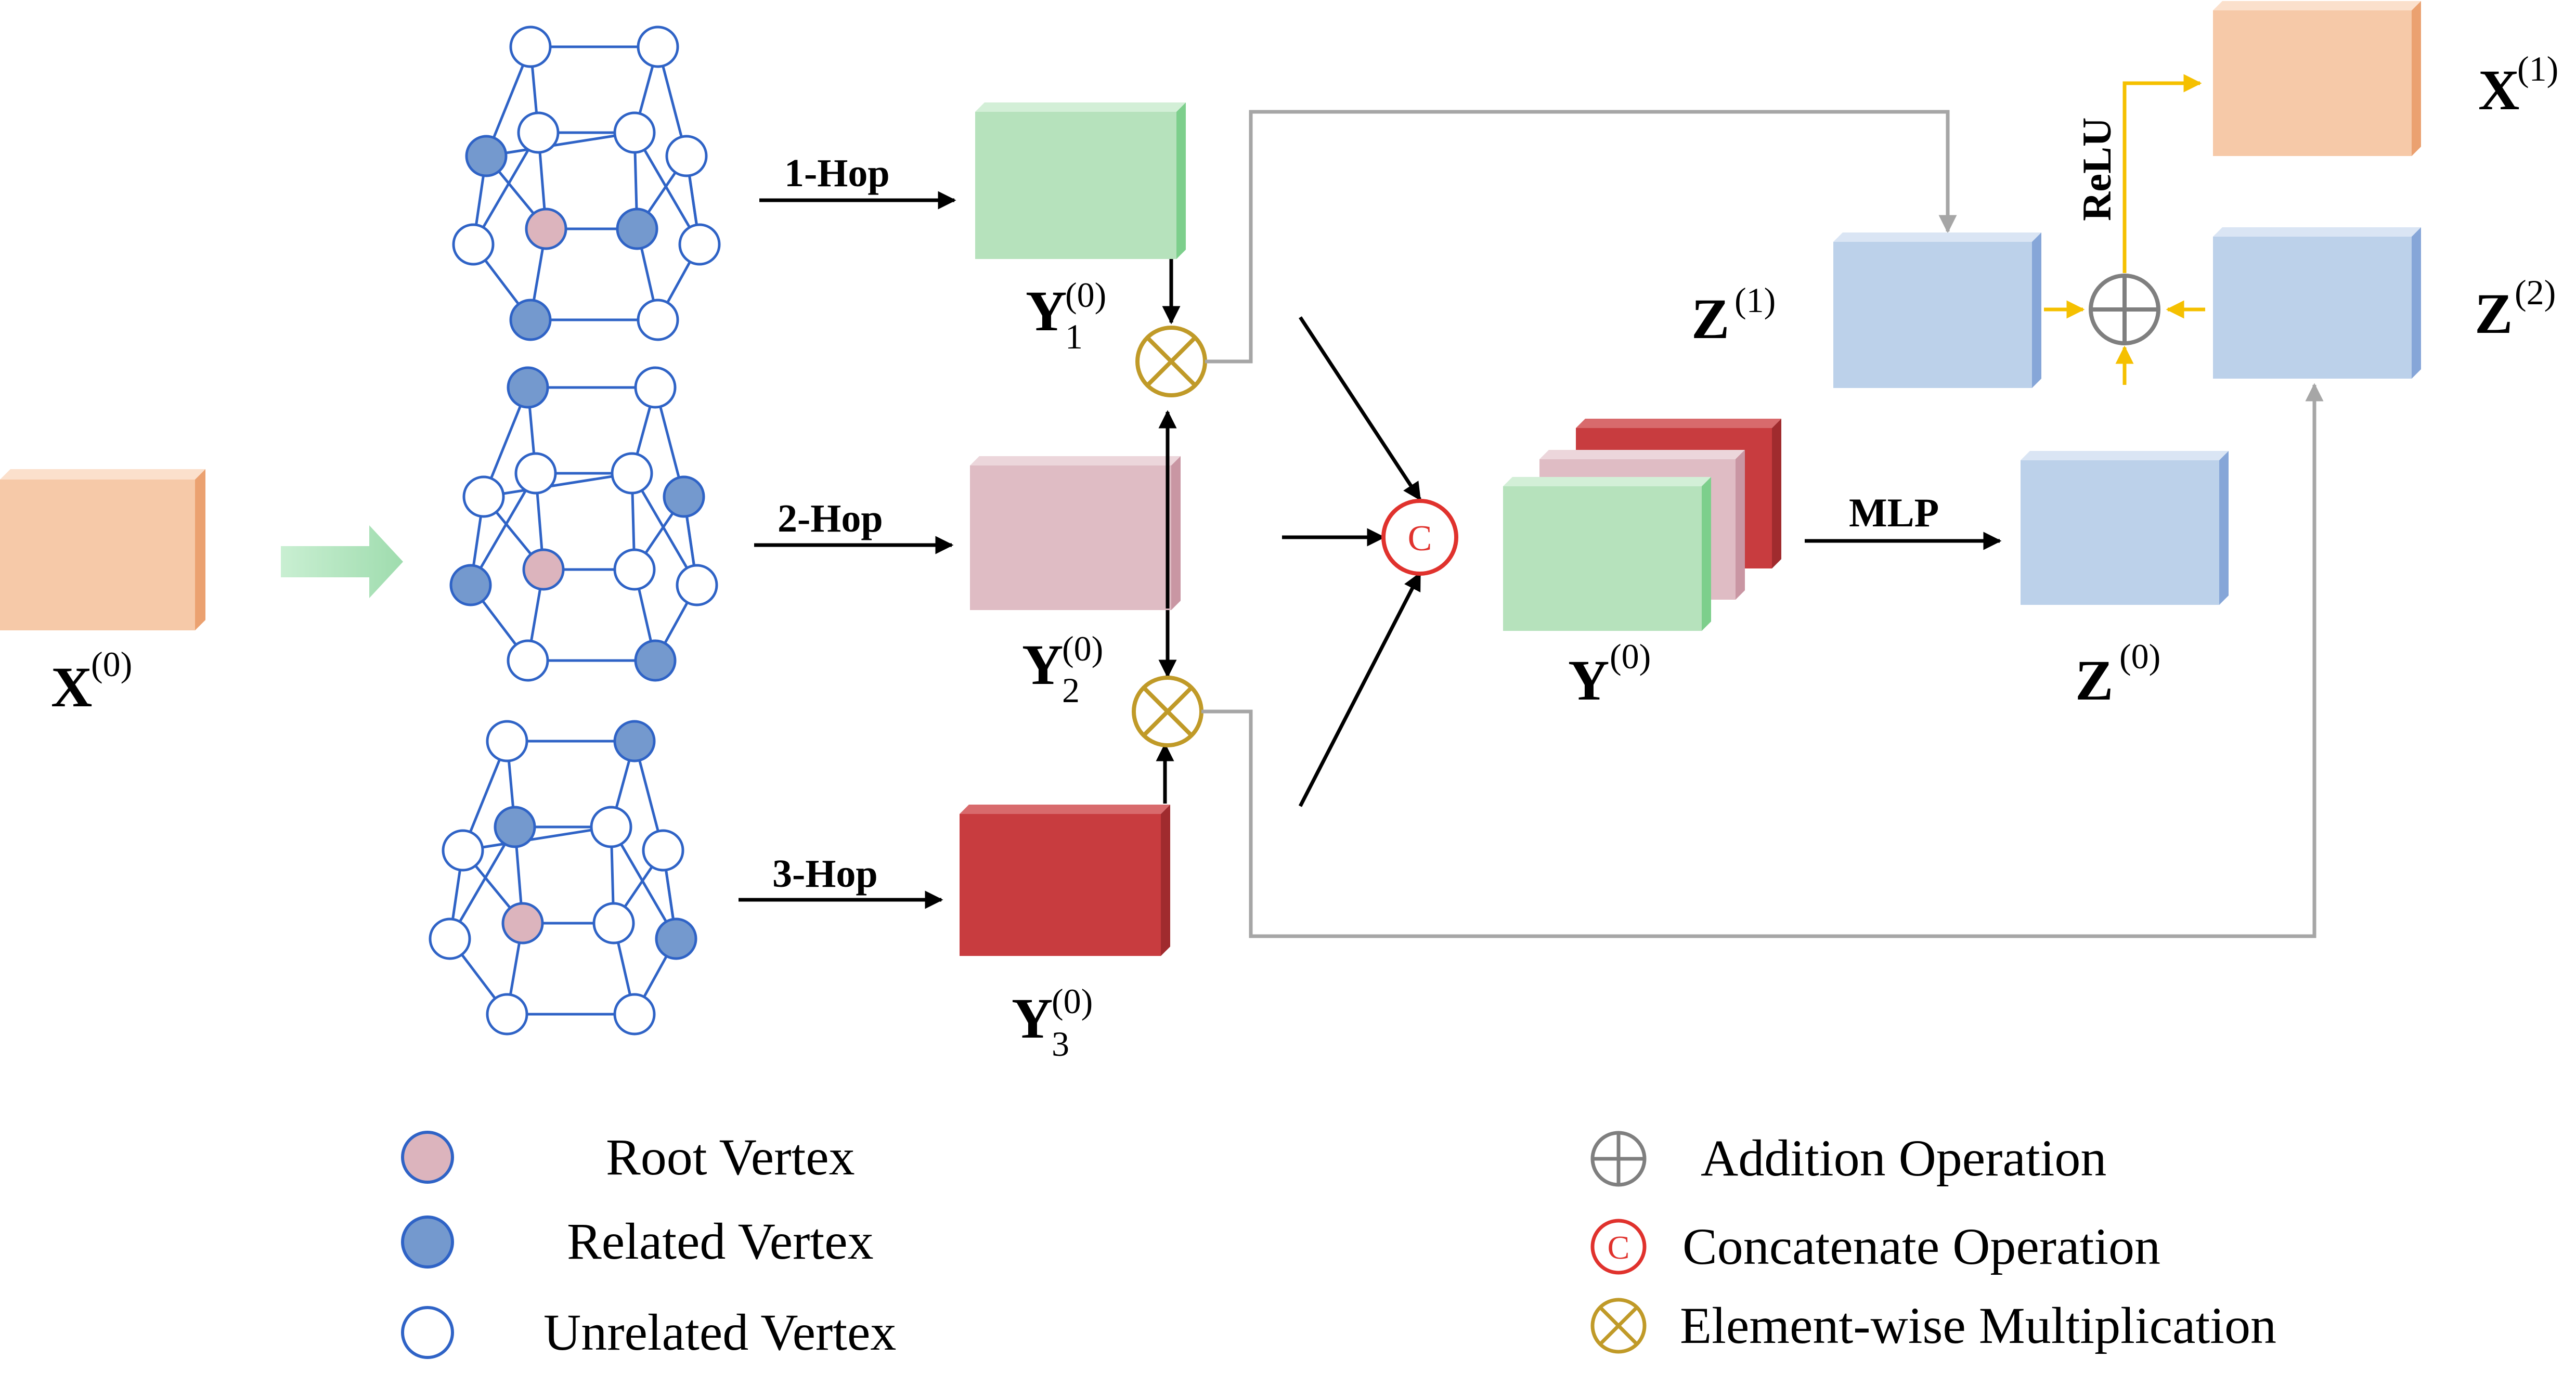 This screenshot has height=1397, width=2576. What do you see at coordinates (2317, 79) in the screenshot?
I see `output-x-block` at bounding box center [2317, 79].